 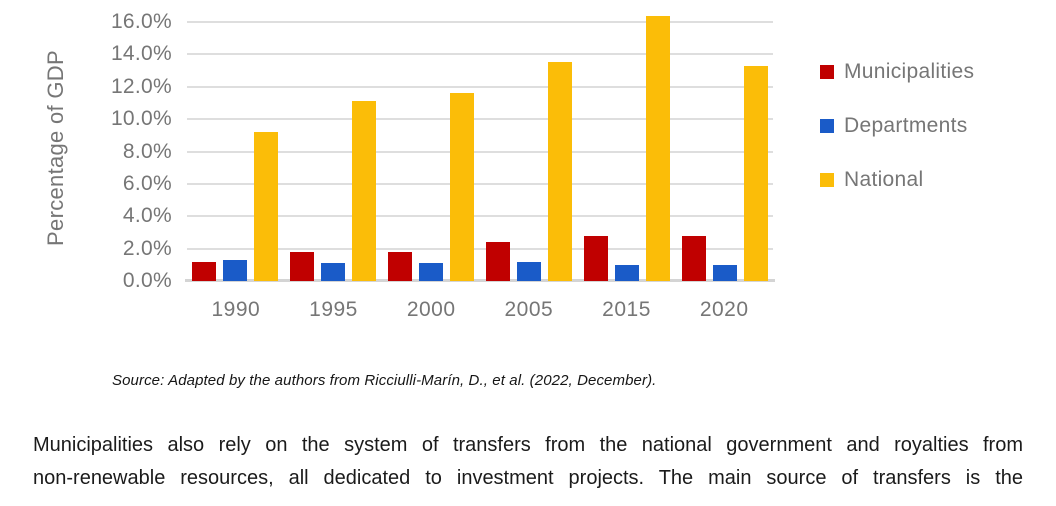 I want to click on bar-municipalities-1990, so click(x=204, y=271).